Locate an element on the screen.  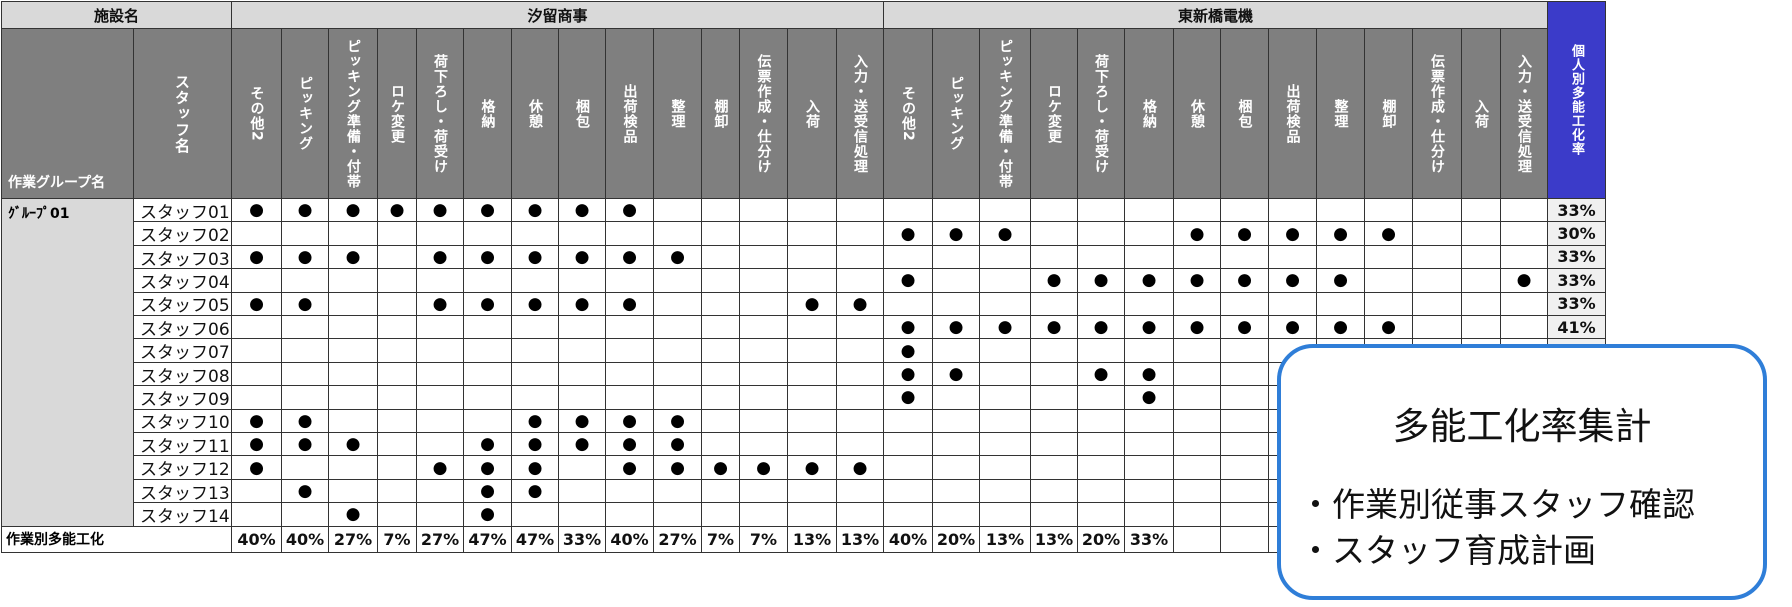
task-header-label: 出荷検品 is located at coordinates (629, 113).